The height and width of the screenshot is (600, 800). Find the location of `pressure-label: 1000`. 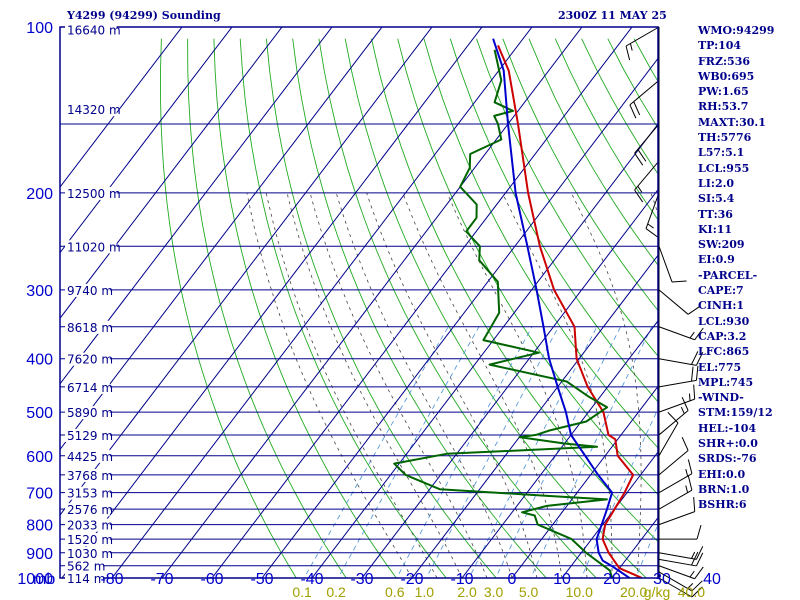

pressure-label: 1000 is located at coordinates (35, 579).